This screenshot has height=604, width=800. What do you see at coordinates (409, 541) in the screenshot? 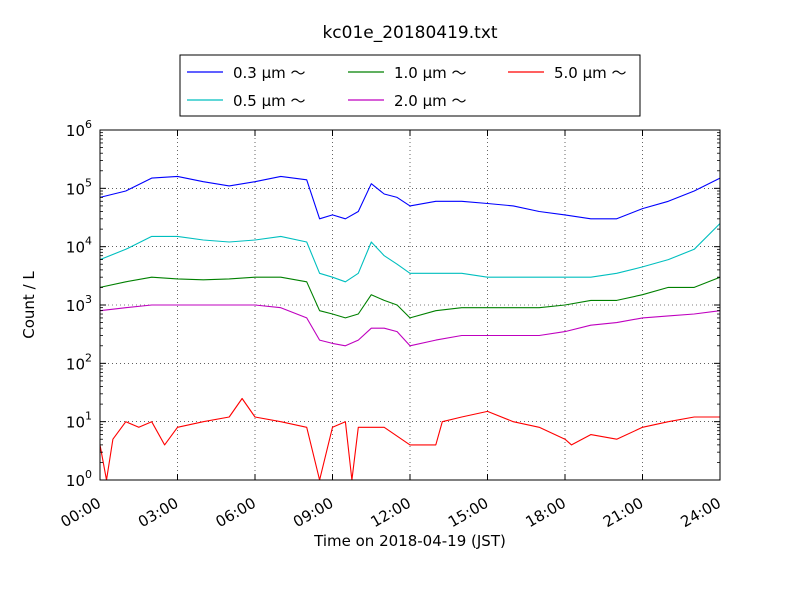
I see `x-axis-label: Time on 2018-04-19 (JST)` at bounding box center [409, 541].